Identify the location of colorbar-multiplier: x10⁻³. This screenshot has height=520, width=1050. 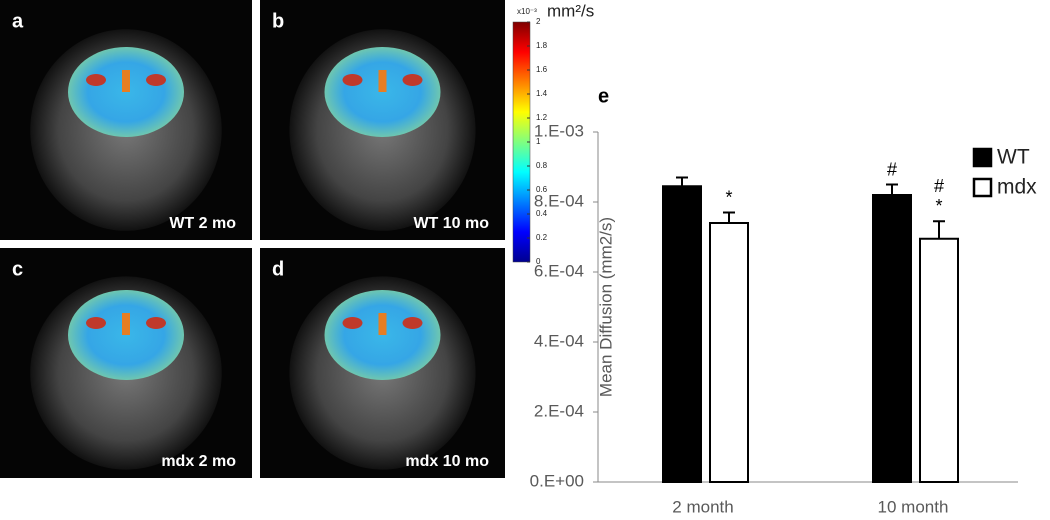
(527, 11).